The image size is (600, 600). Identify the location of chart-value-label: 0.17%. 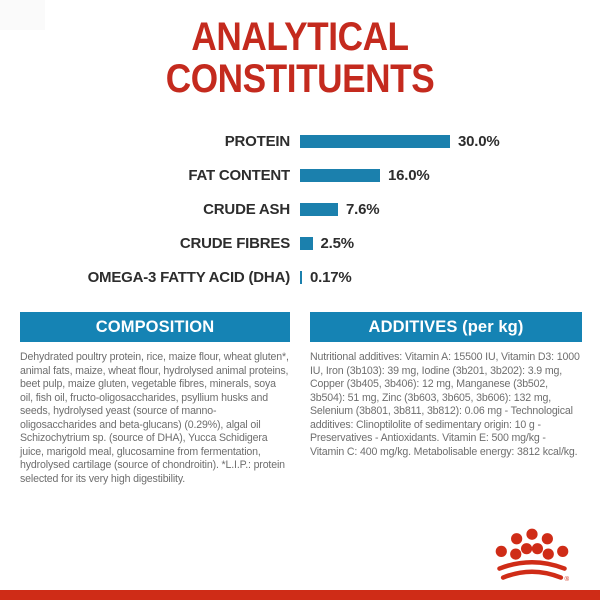
(331, 277).